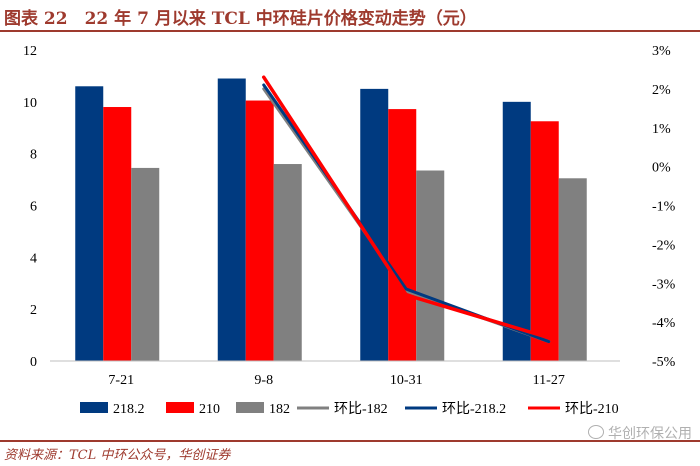 The width and height of the screenshot is (700, 466). What do you see at coordinates (33, 258) in the screenshot?
I see `left-tick-label: 4` at bounding box center [33, 258].